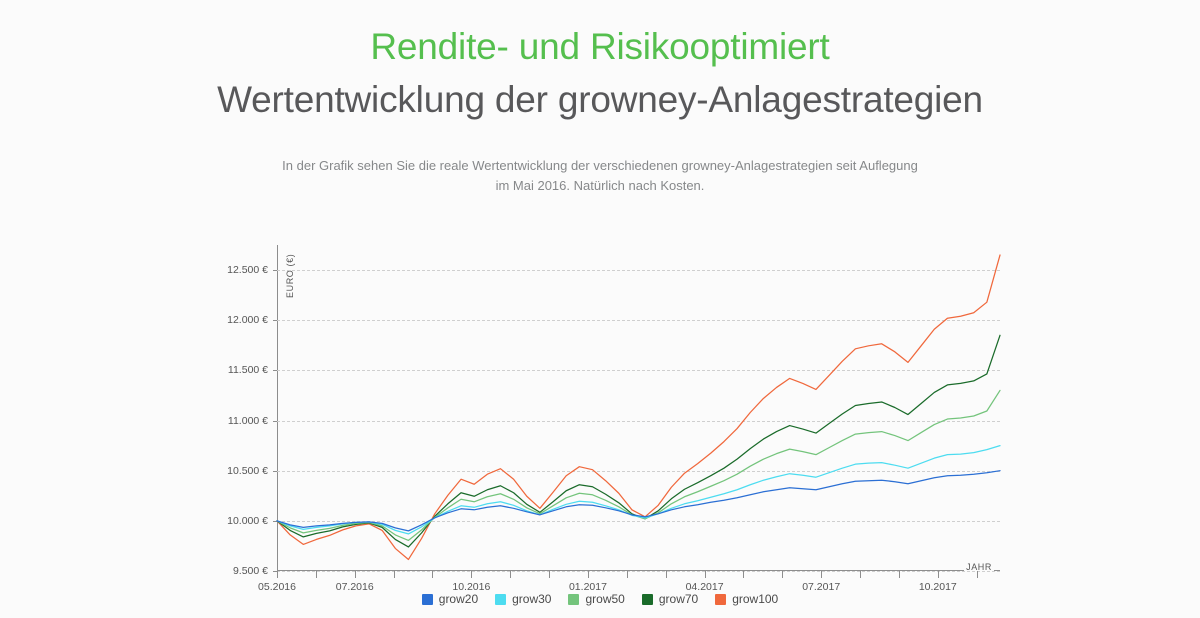 This screenshot has width=1200, height=618. What do you see at coordinates (458, 599) in the screenshot?
I see `legend-label: grow20` at bounding box center [458, 599].